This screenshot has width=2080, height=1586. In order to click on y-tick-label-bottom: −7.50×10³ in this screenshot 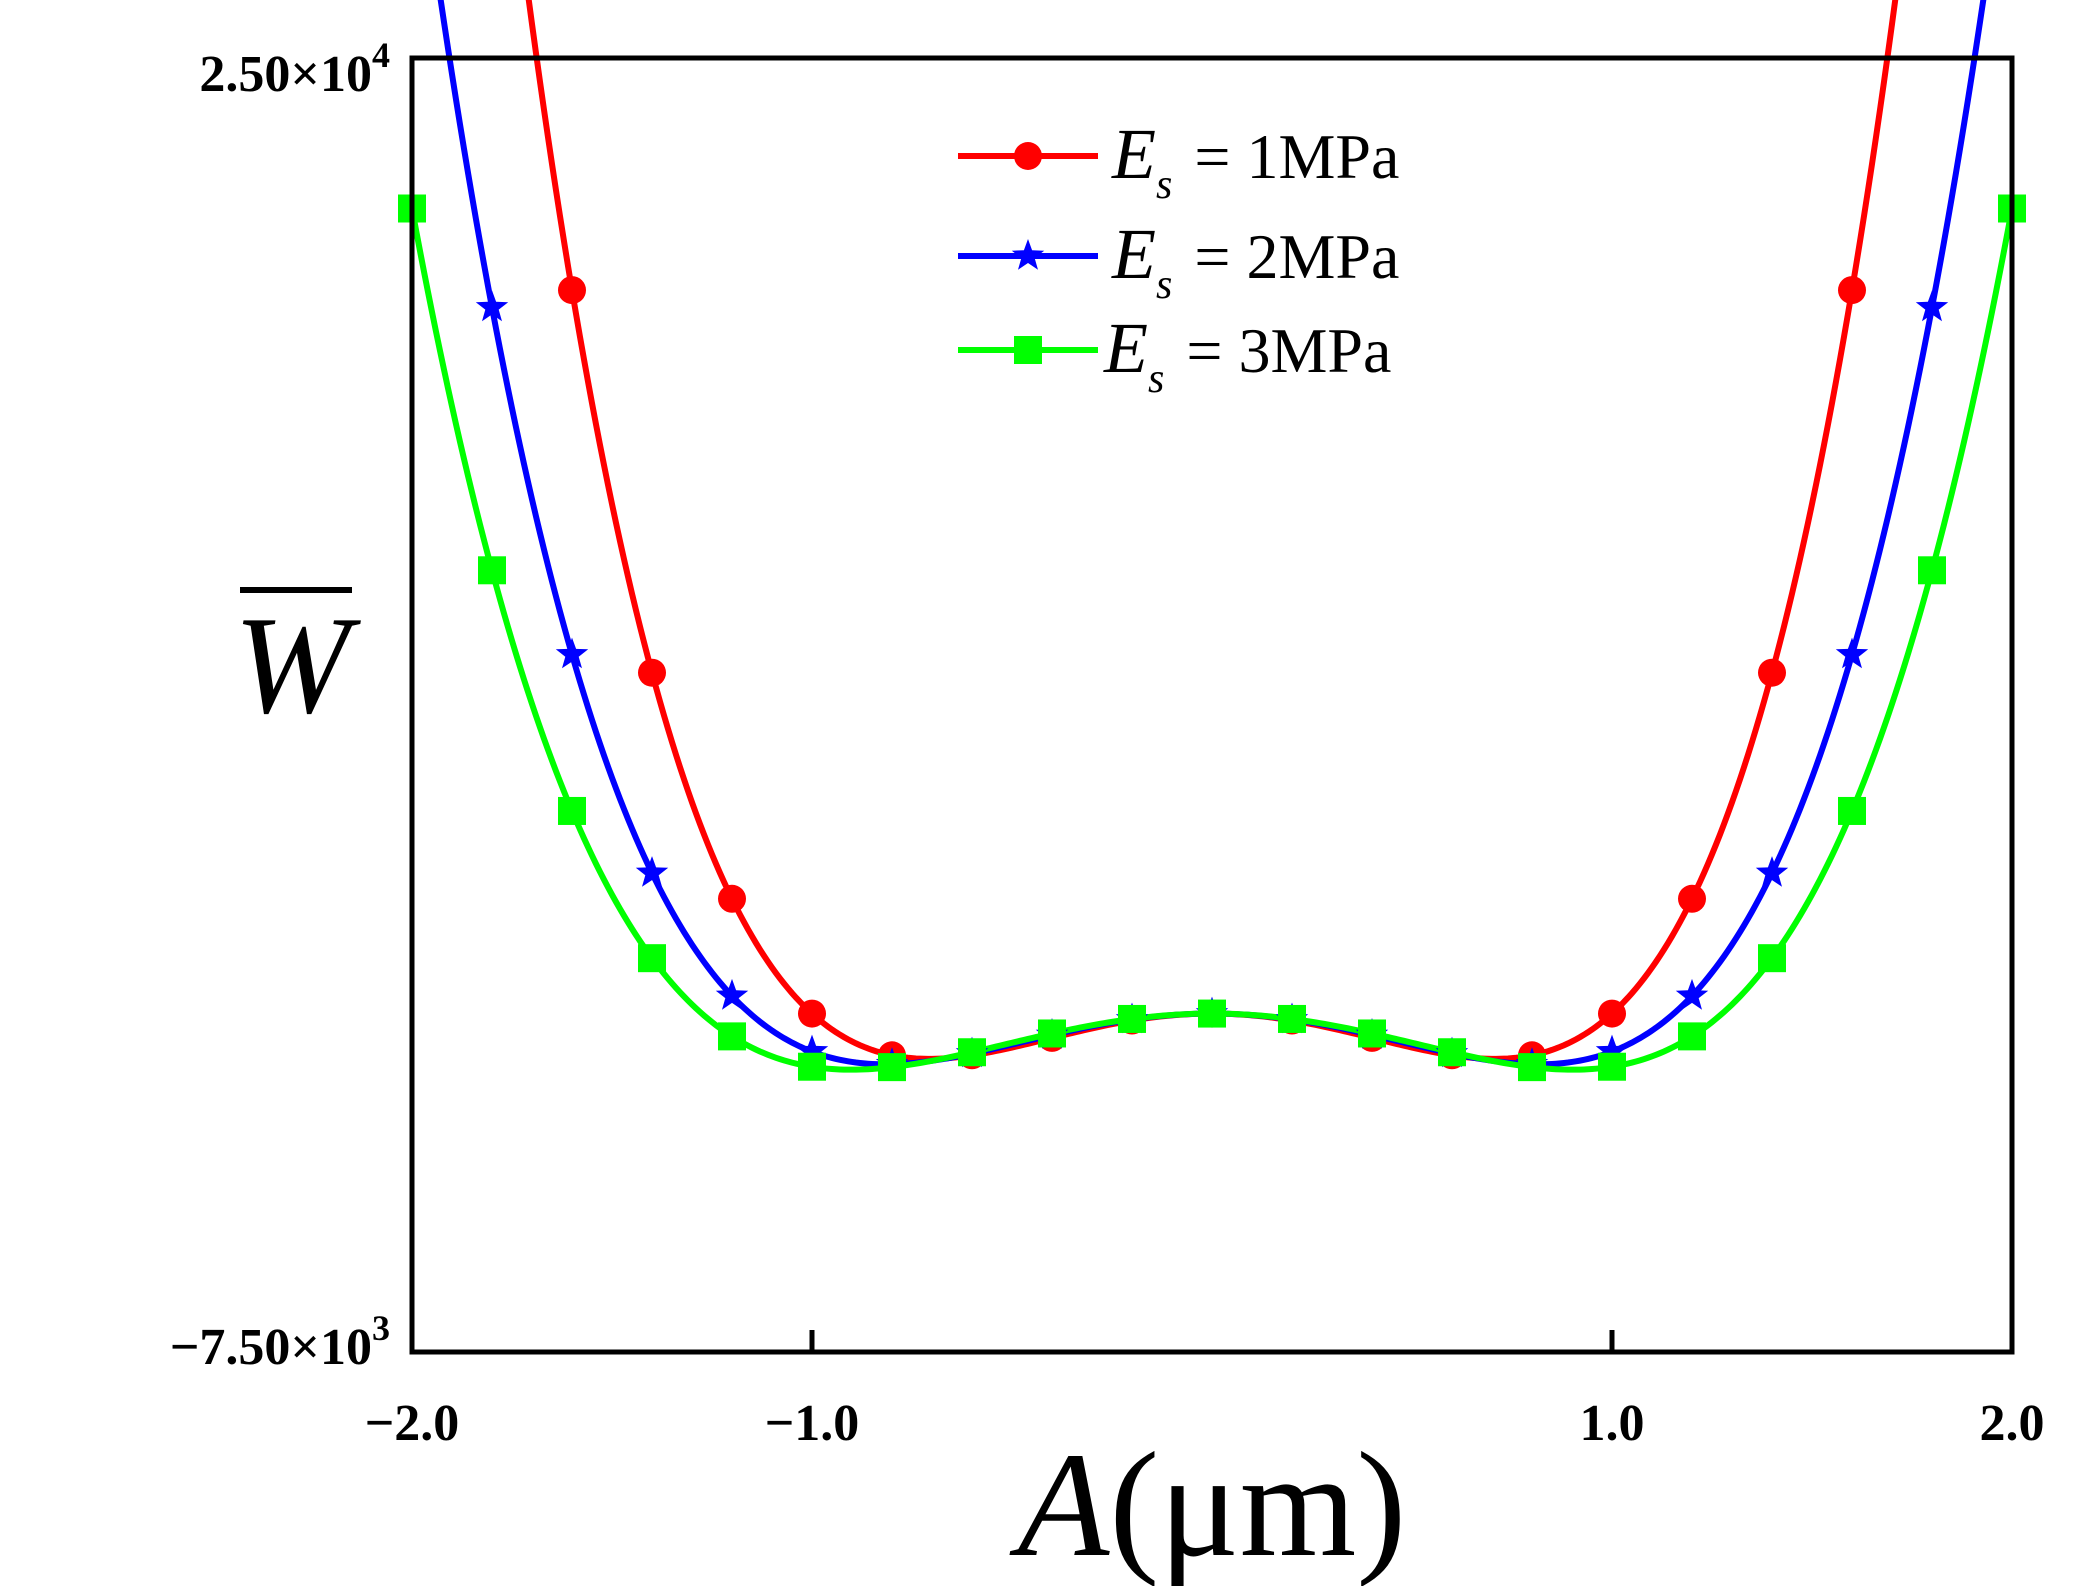, I will do `click(280, 1342)`.